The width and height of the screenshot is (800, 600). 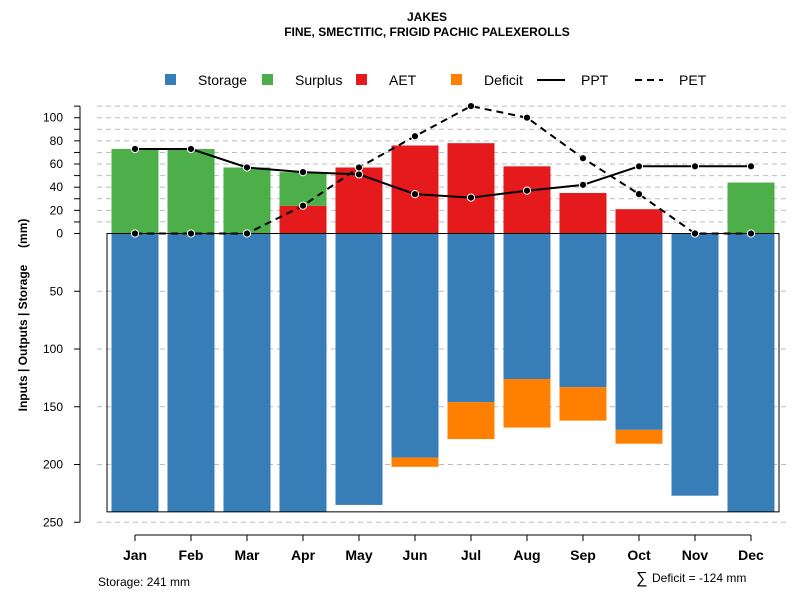 I want to click on bar-aet-aug, so click(x=527, y=200).